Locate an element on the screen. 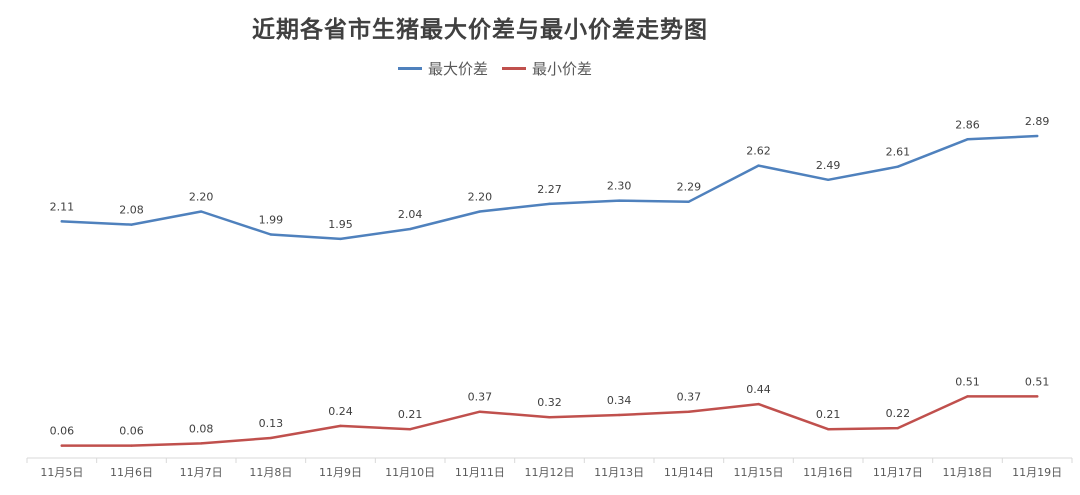  data-label: 2.27 is located at coordinates (549, 189).